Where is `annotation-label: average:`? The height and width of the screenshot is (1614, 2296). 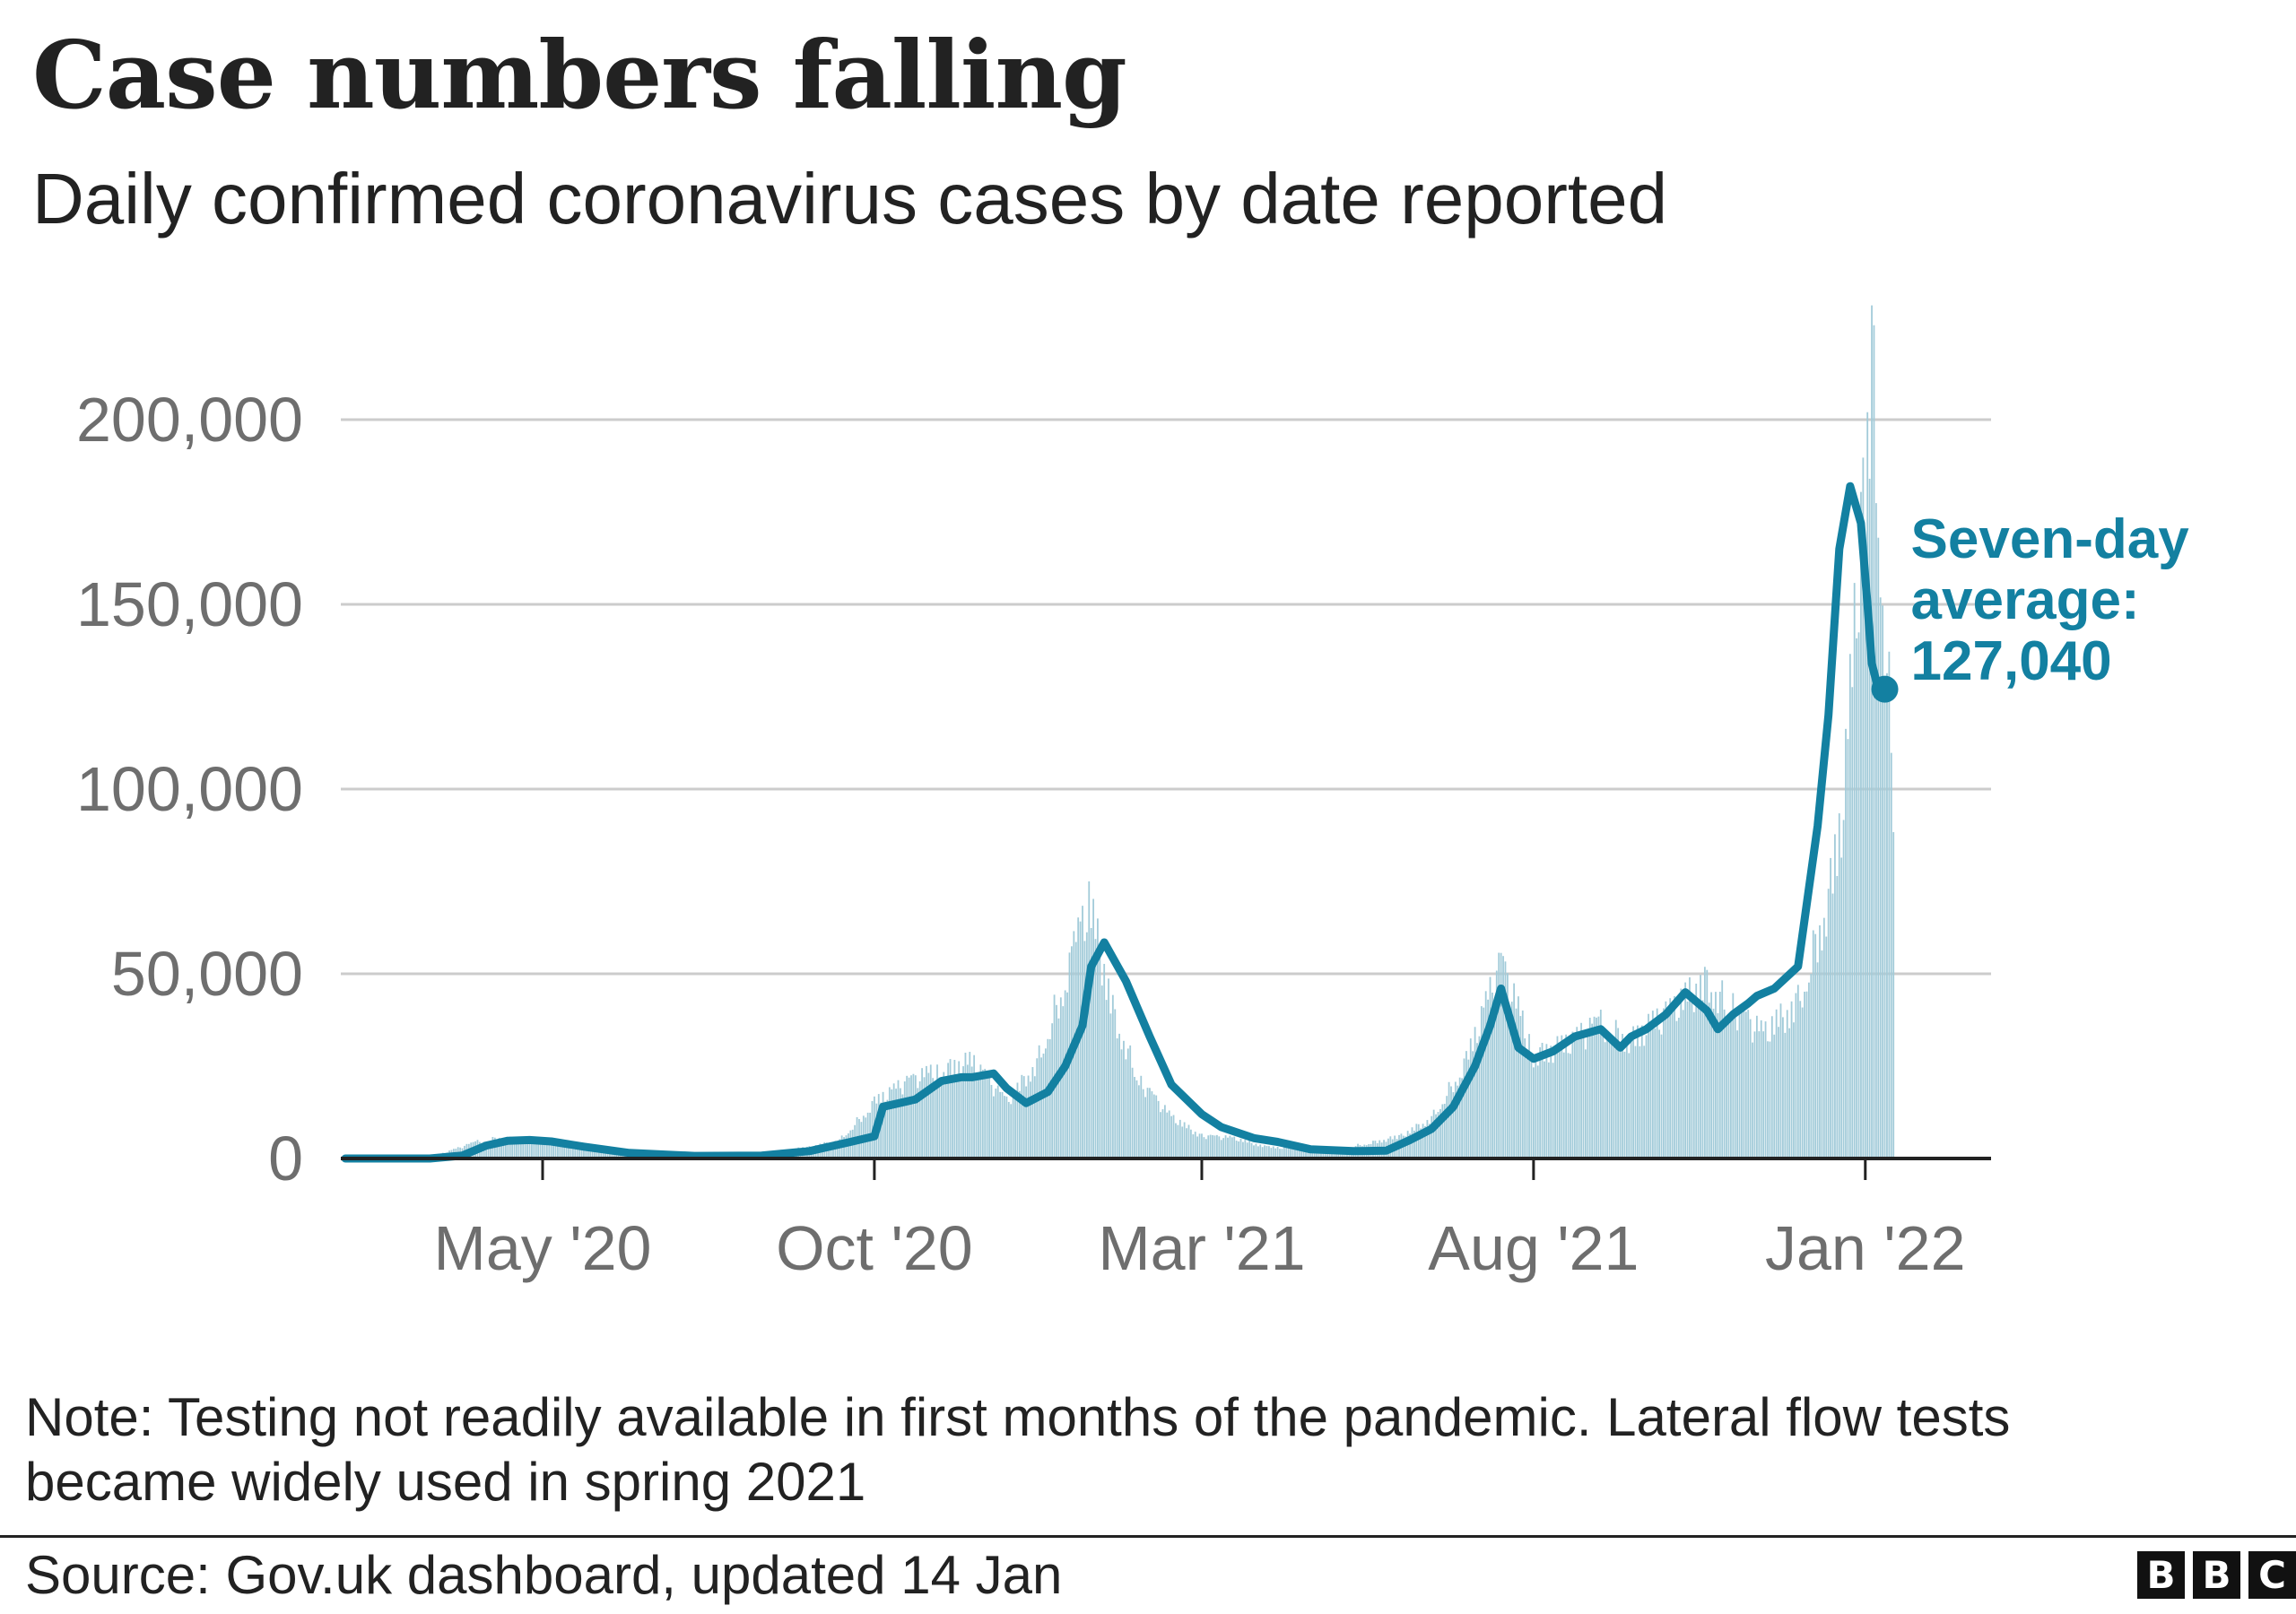 annotation-label: average: is located at coordinates (2025, 600).